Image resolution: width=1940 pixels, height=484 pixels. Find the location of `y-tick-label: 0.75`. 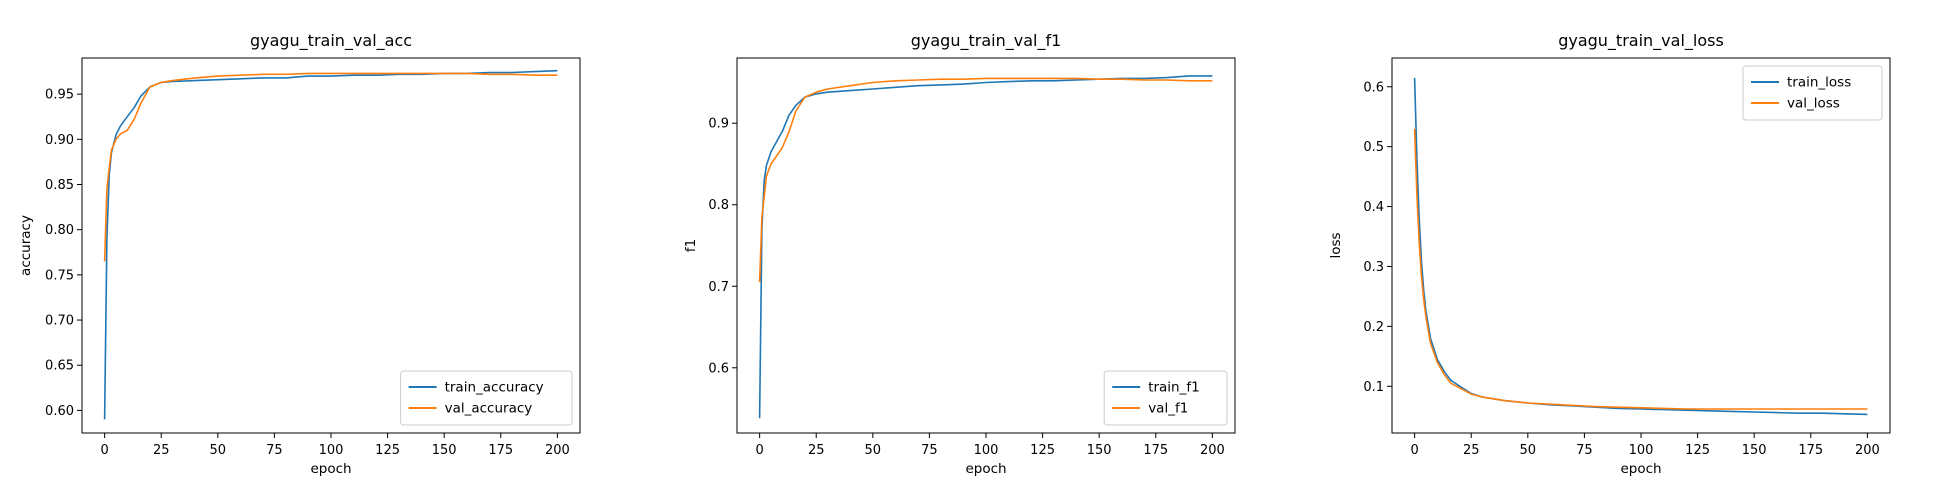

y-tick-label: 0.75 is located at coordinates (59, 275).